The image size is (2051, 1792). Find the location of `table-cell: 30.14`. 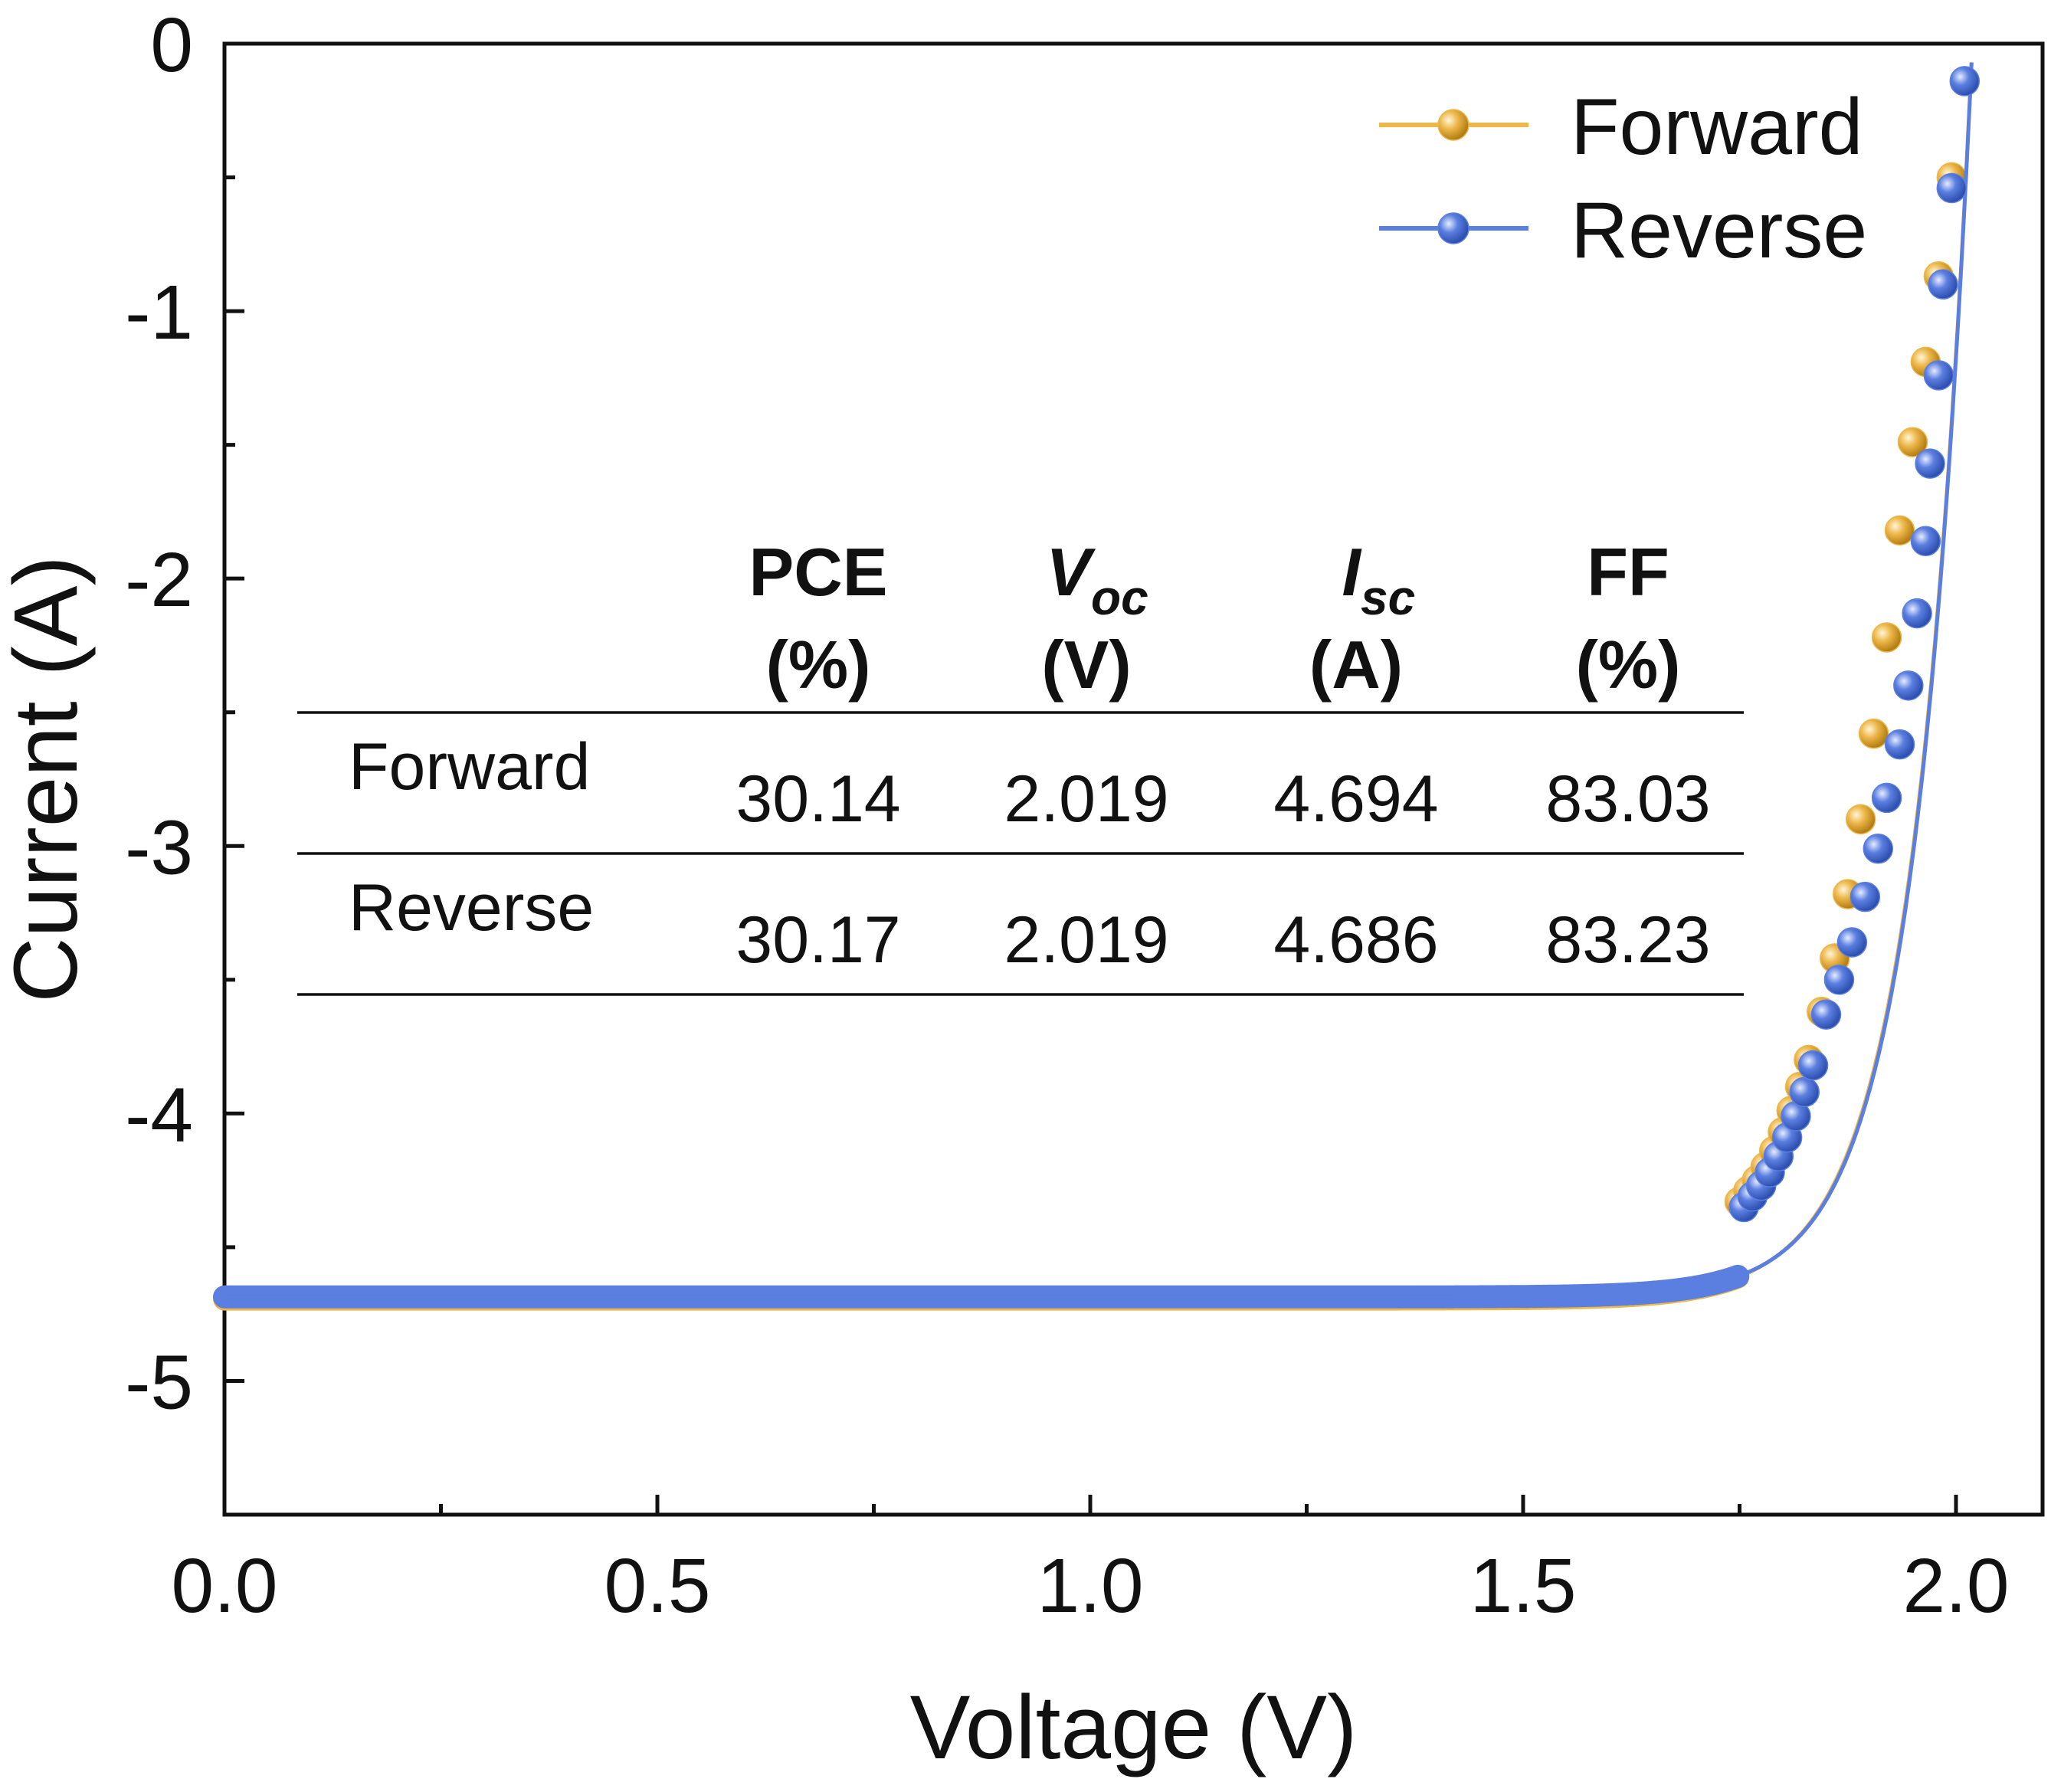

table-cell: 30.14 is located at coordinates (818, 799).